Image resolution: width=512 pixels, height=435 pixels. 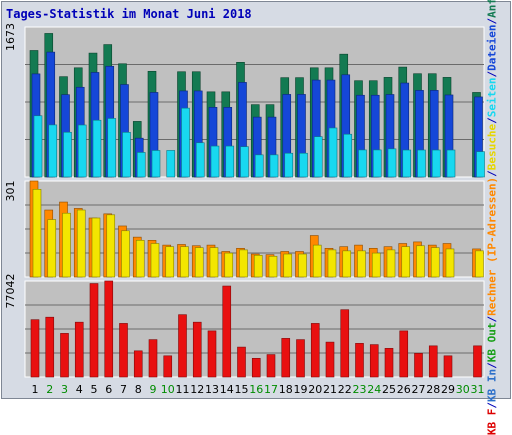 I want to click on x-tick-label-day-10: 10, so click(x=168, y=389).